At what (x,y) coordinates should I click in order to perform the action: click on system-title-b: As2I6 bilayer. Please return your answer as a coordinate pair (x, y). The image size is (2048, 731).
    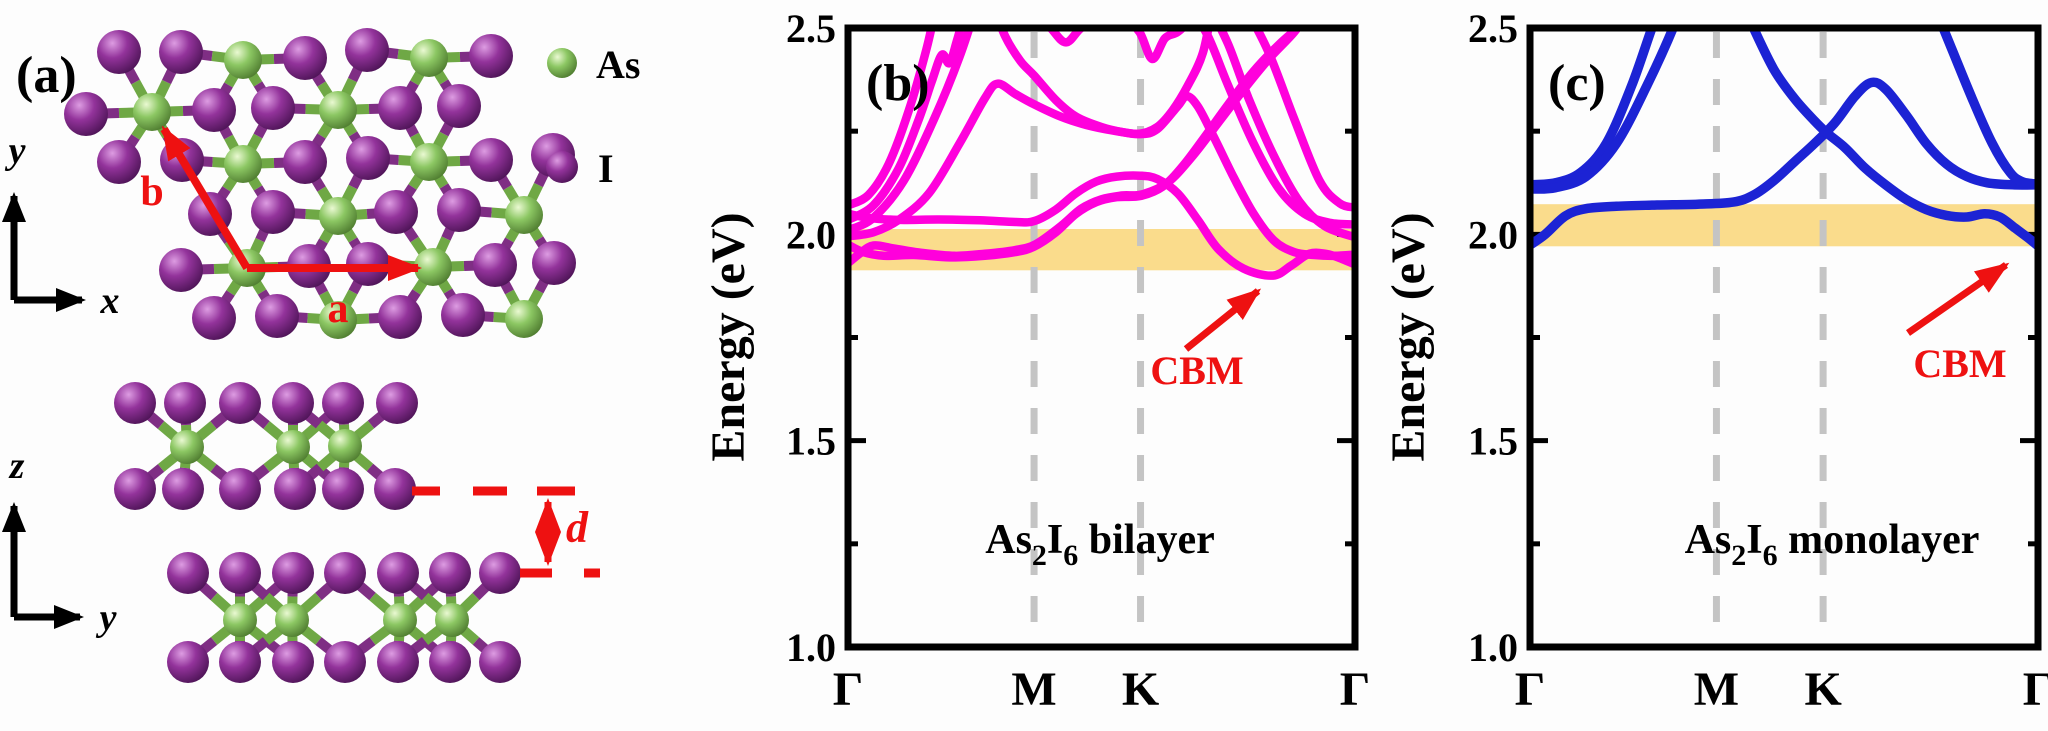
    Looking at the image, I should click on (1100, 544).